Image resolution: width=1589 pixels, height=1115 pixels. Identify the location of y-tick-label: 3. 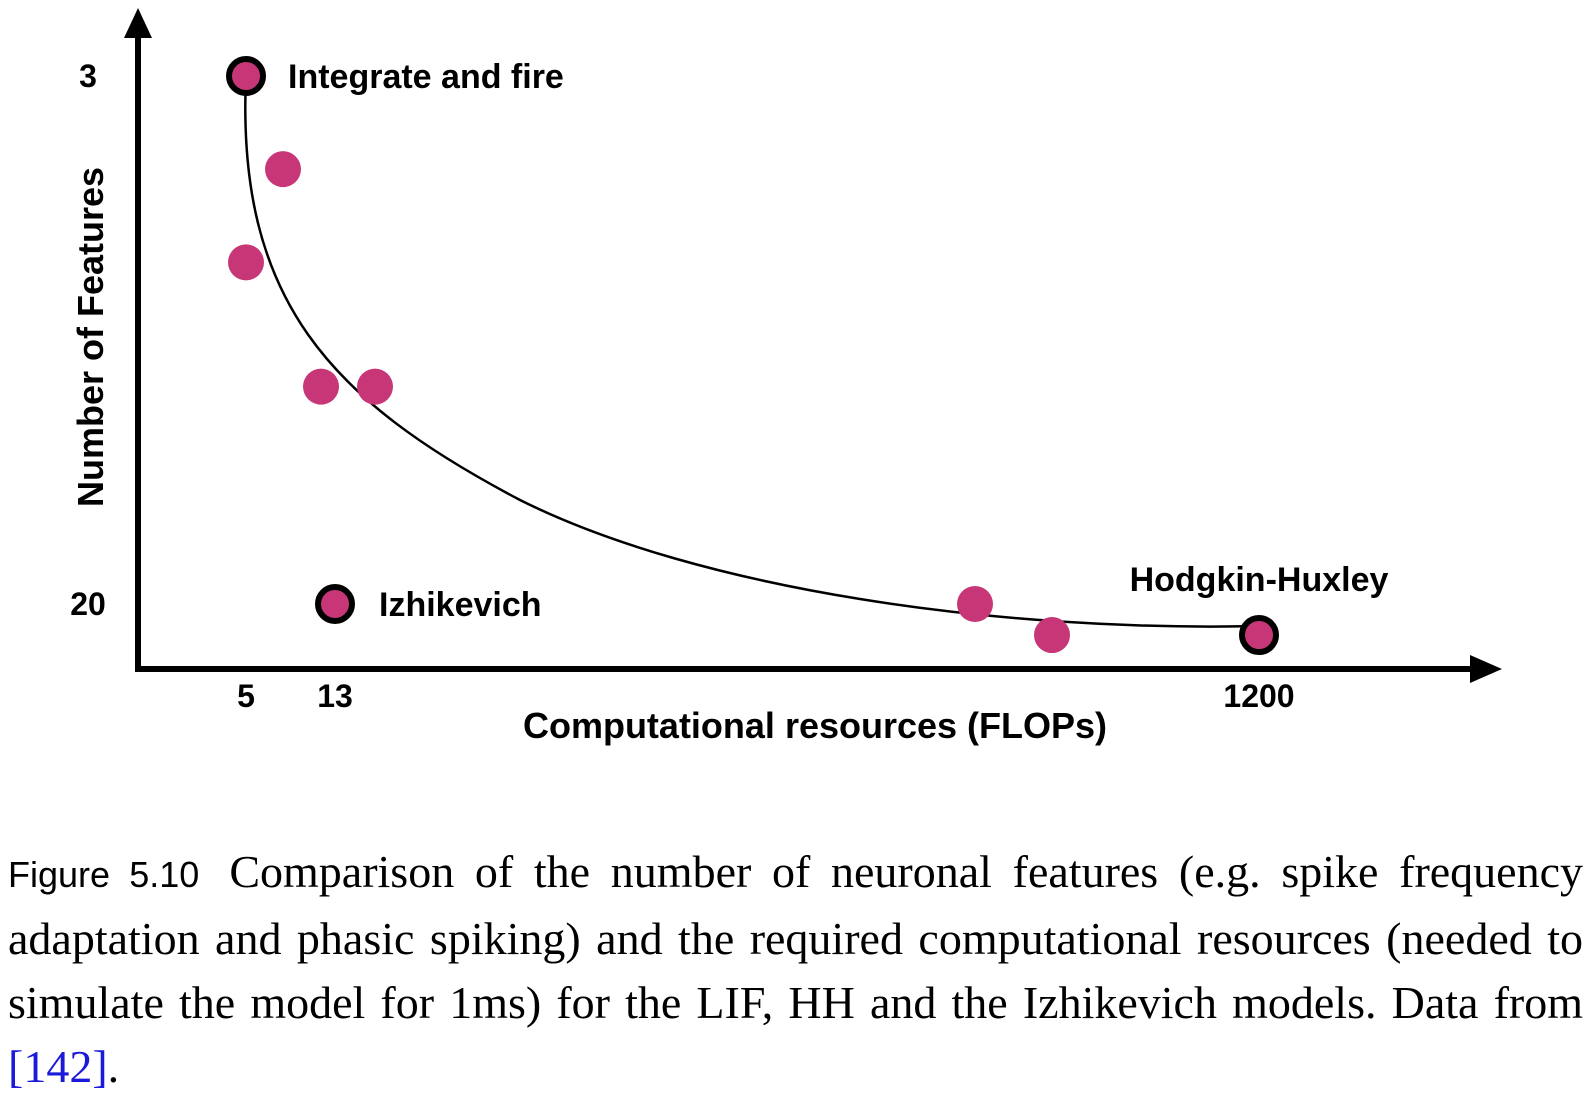
(88, 76).